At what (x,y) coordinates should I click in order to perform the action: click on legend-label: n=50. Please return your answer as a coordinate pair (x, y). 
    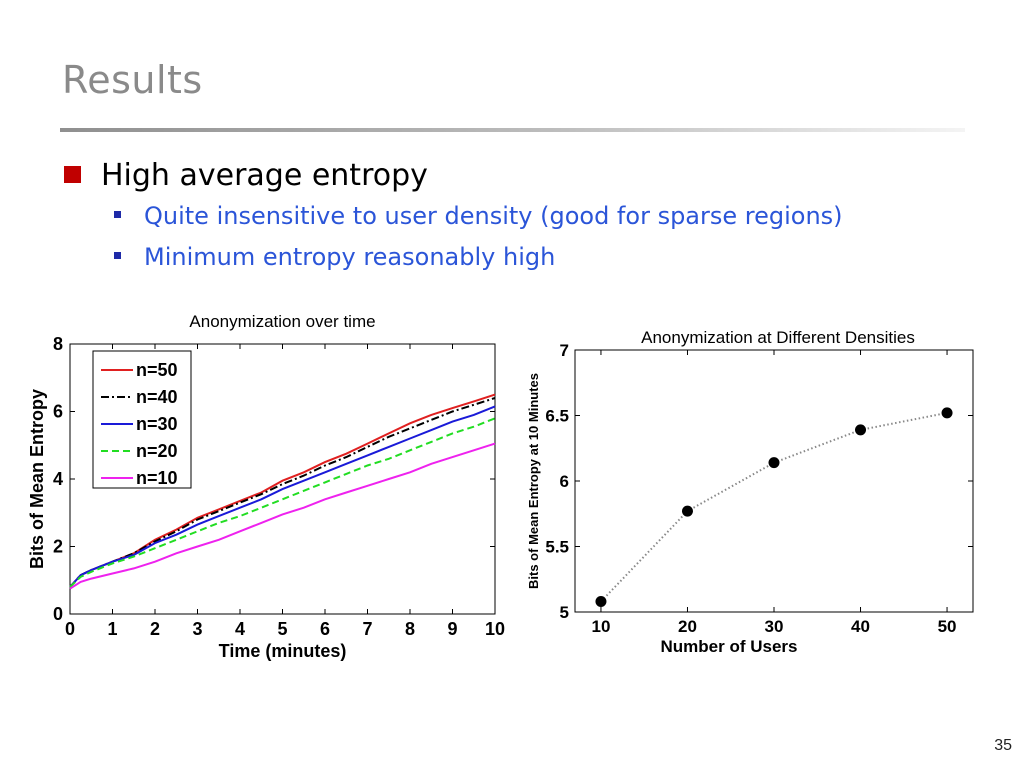
    Looking at the image, I should click on (157, 370).